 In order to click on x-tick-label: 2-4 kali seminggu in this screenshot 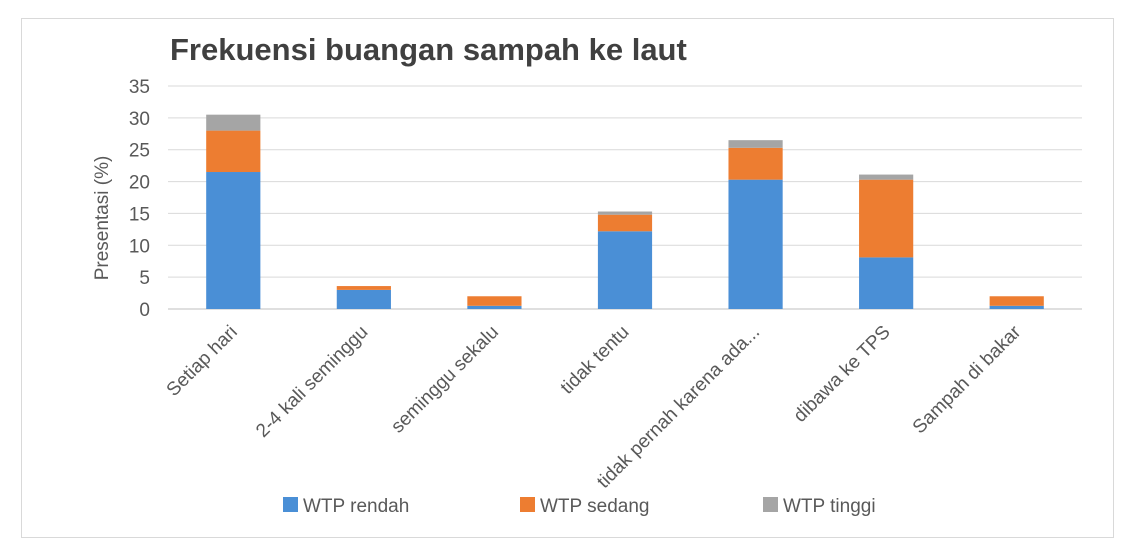, I will do `click(312, 382)`.